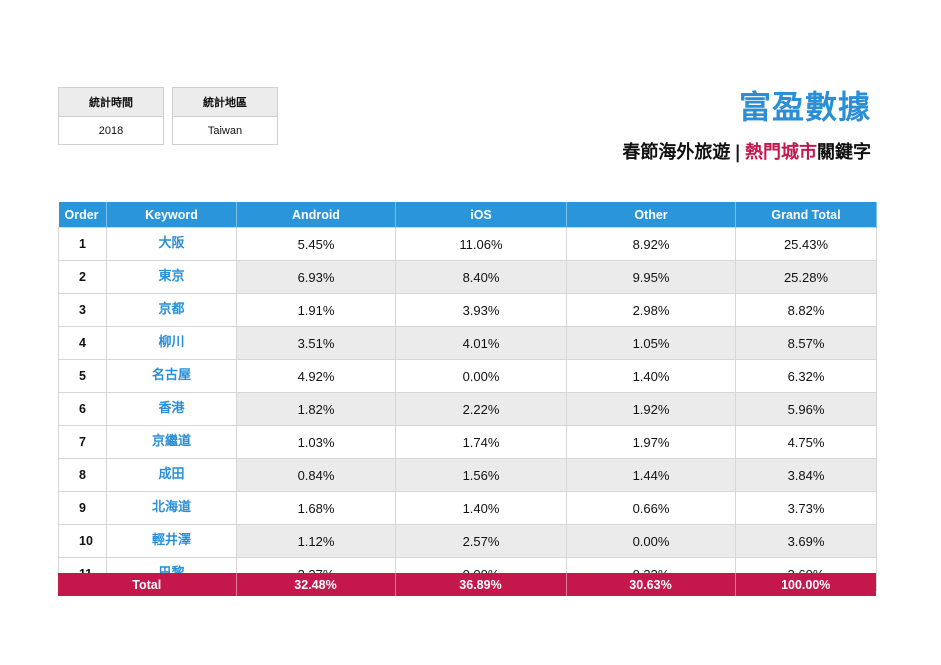  I want to click on header-other: Other, so click(651, 215).